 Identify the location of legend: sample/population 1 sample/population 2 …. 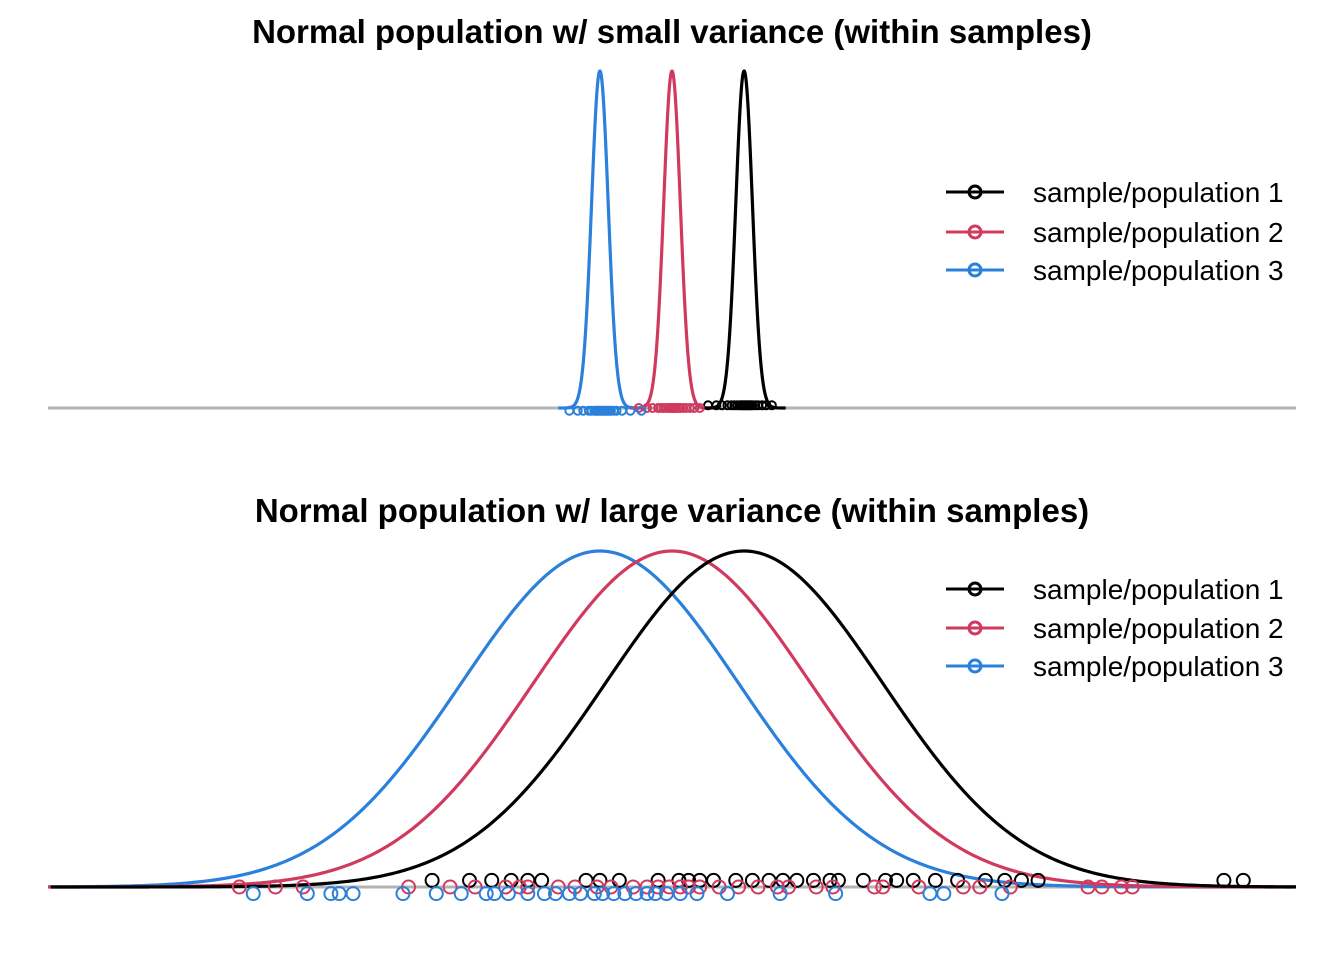
(1115, 628).